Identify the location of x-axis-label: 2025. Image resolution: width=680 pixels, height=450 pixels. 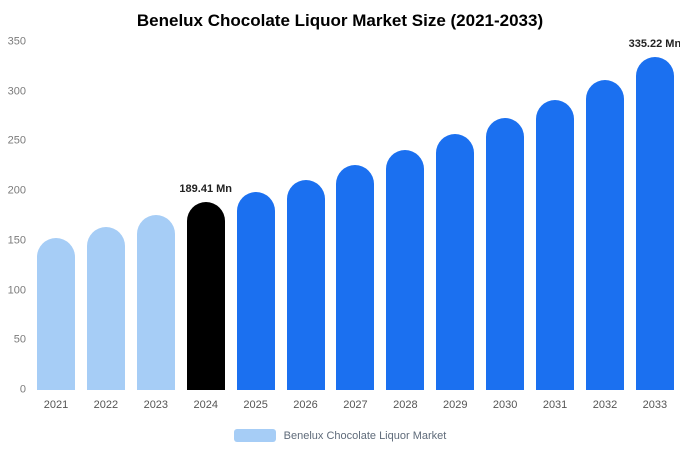
(255, 405).